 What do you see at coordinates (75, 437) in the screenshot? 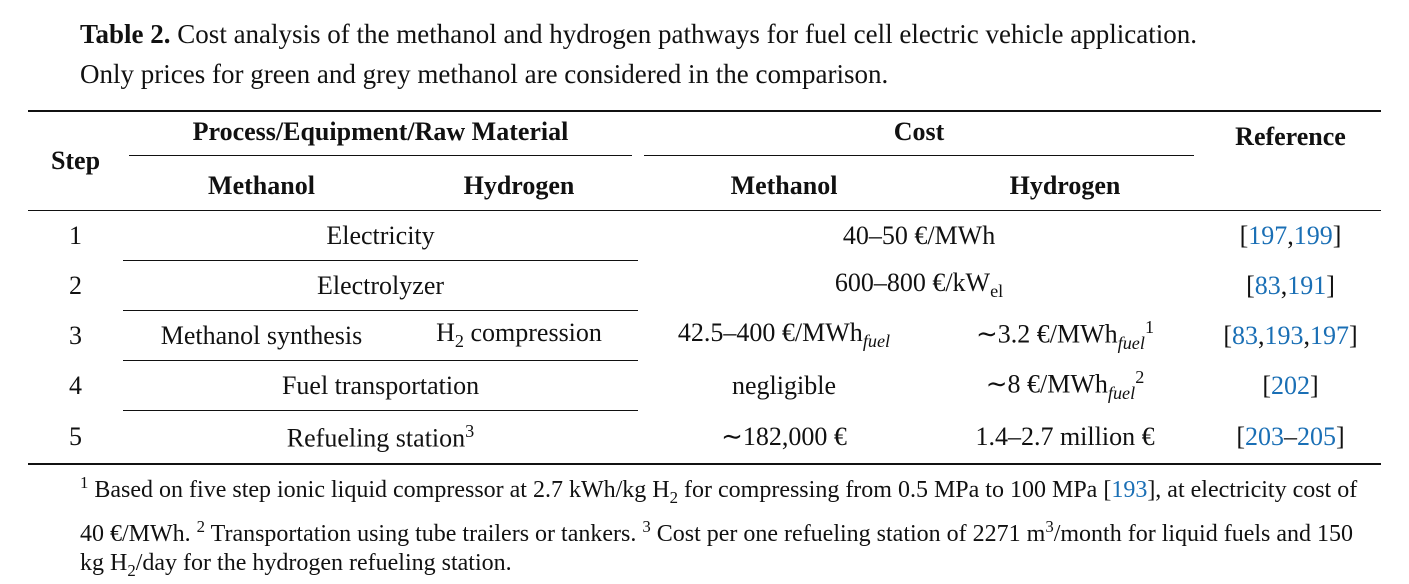
I see `cell: 5` at bounding box center [75, 437].